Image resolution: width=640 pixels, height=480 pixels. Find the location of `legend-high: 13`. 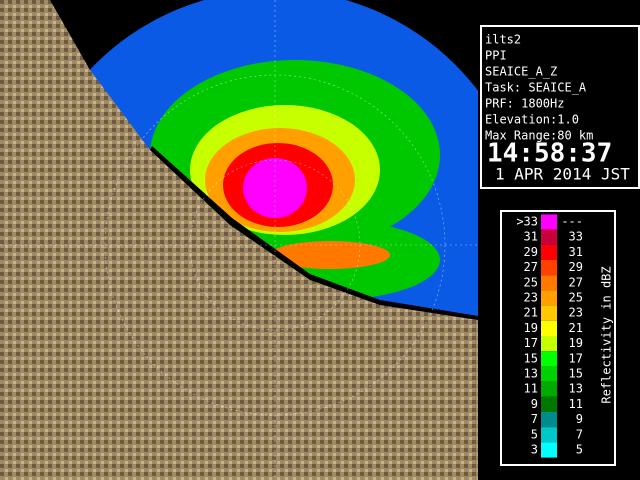

legend-high: 13 is located at coordinates (576, 389).